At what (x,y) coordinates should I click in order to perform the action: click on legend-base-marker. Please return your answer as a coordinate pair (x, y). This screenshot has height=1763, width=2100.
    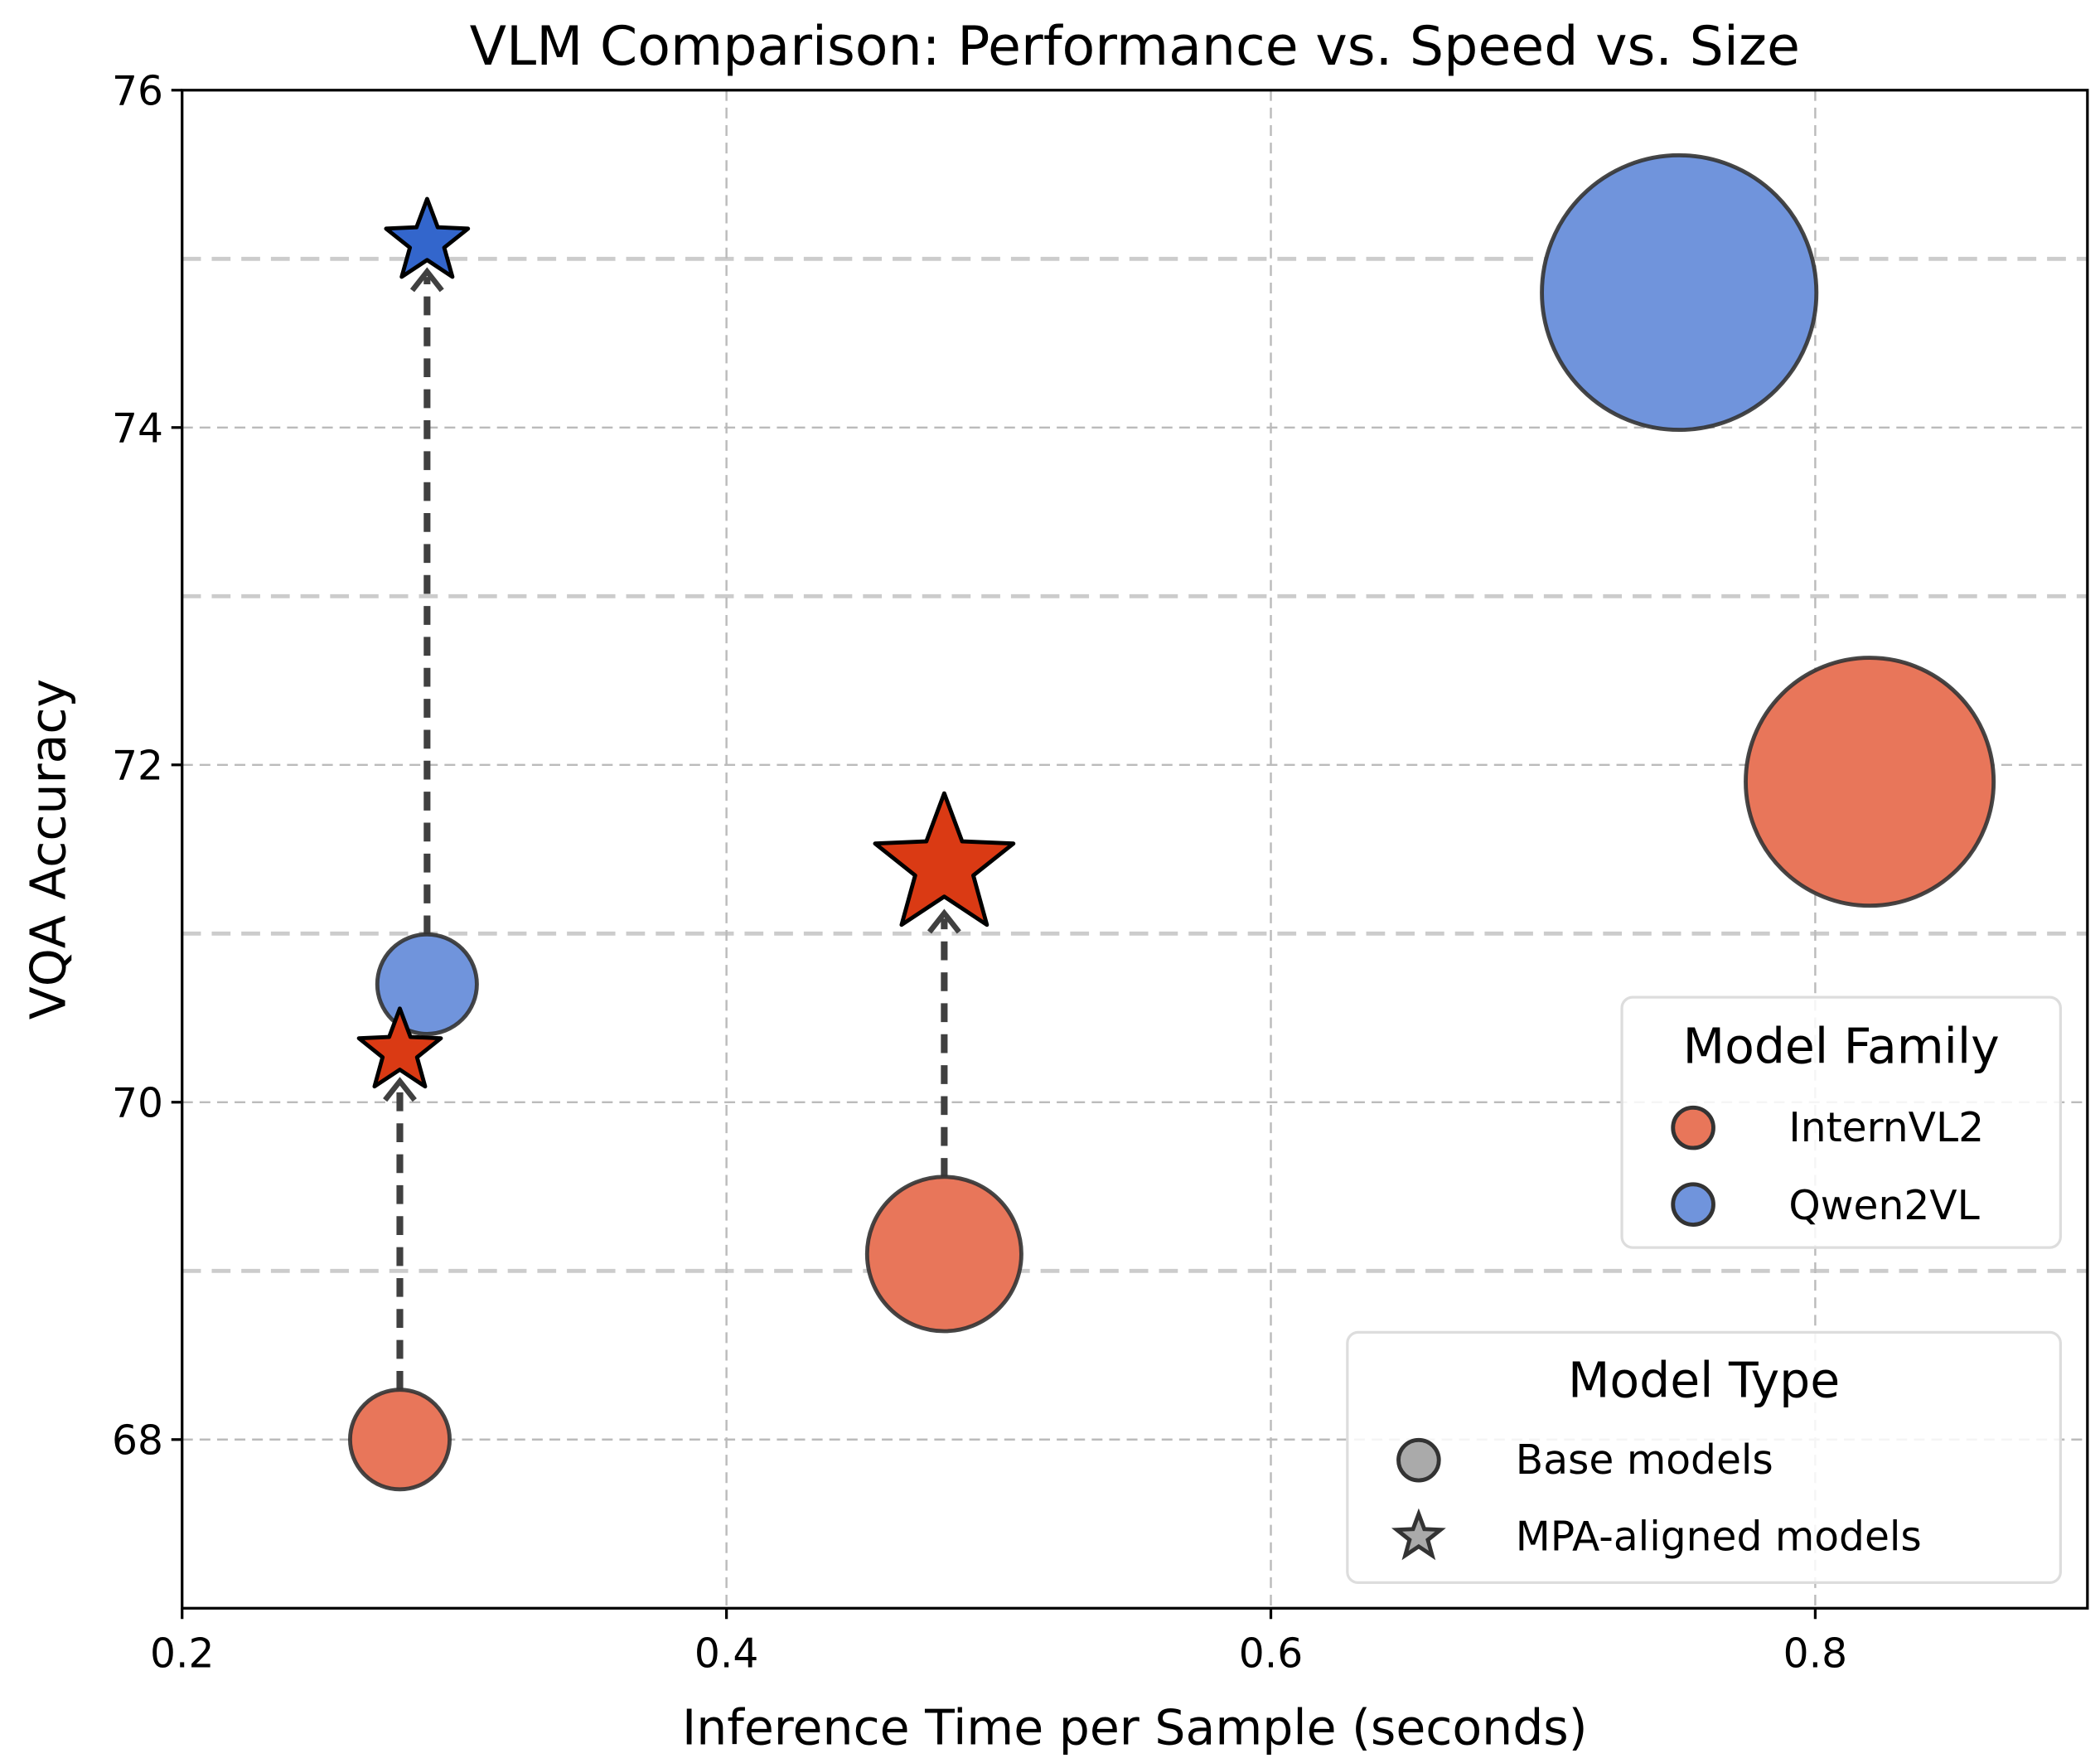
    Looking at the image, I should click on (1418, 1460).